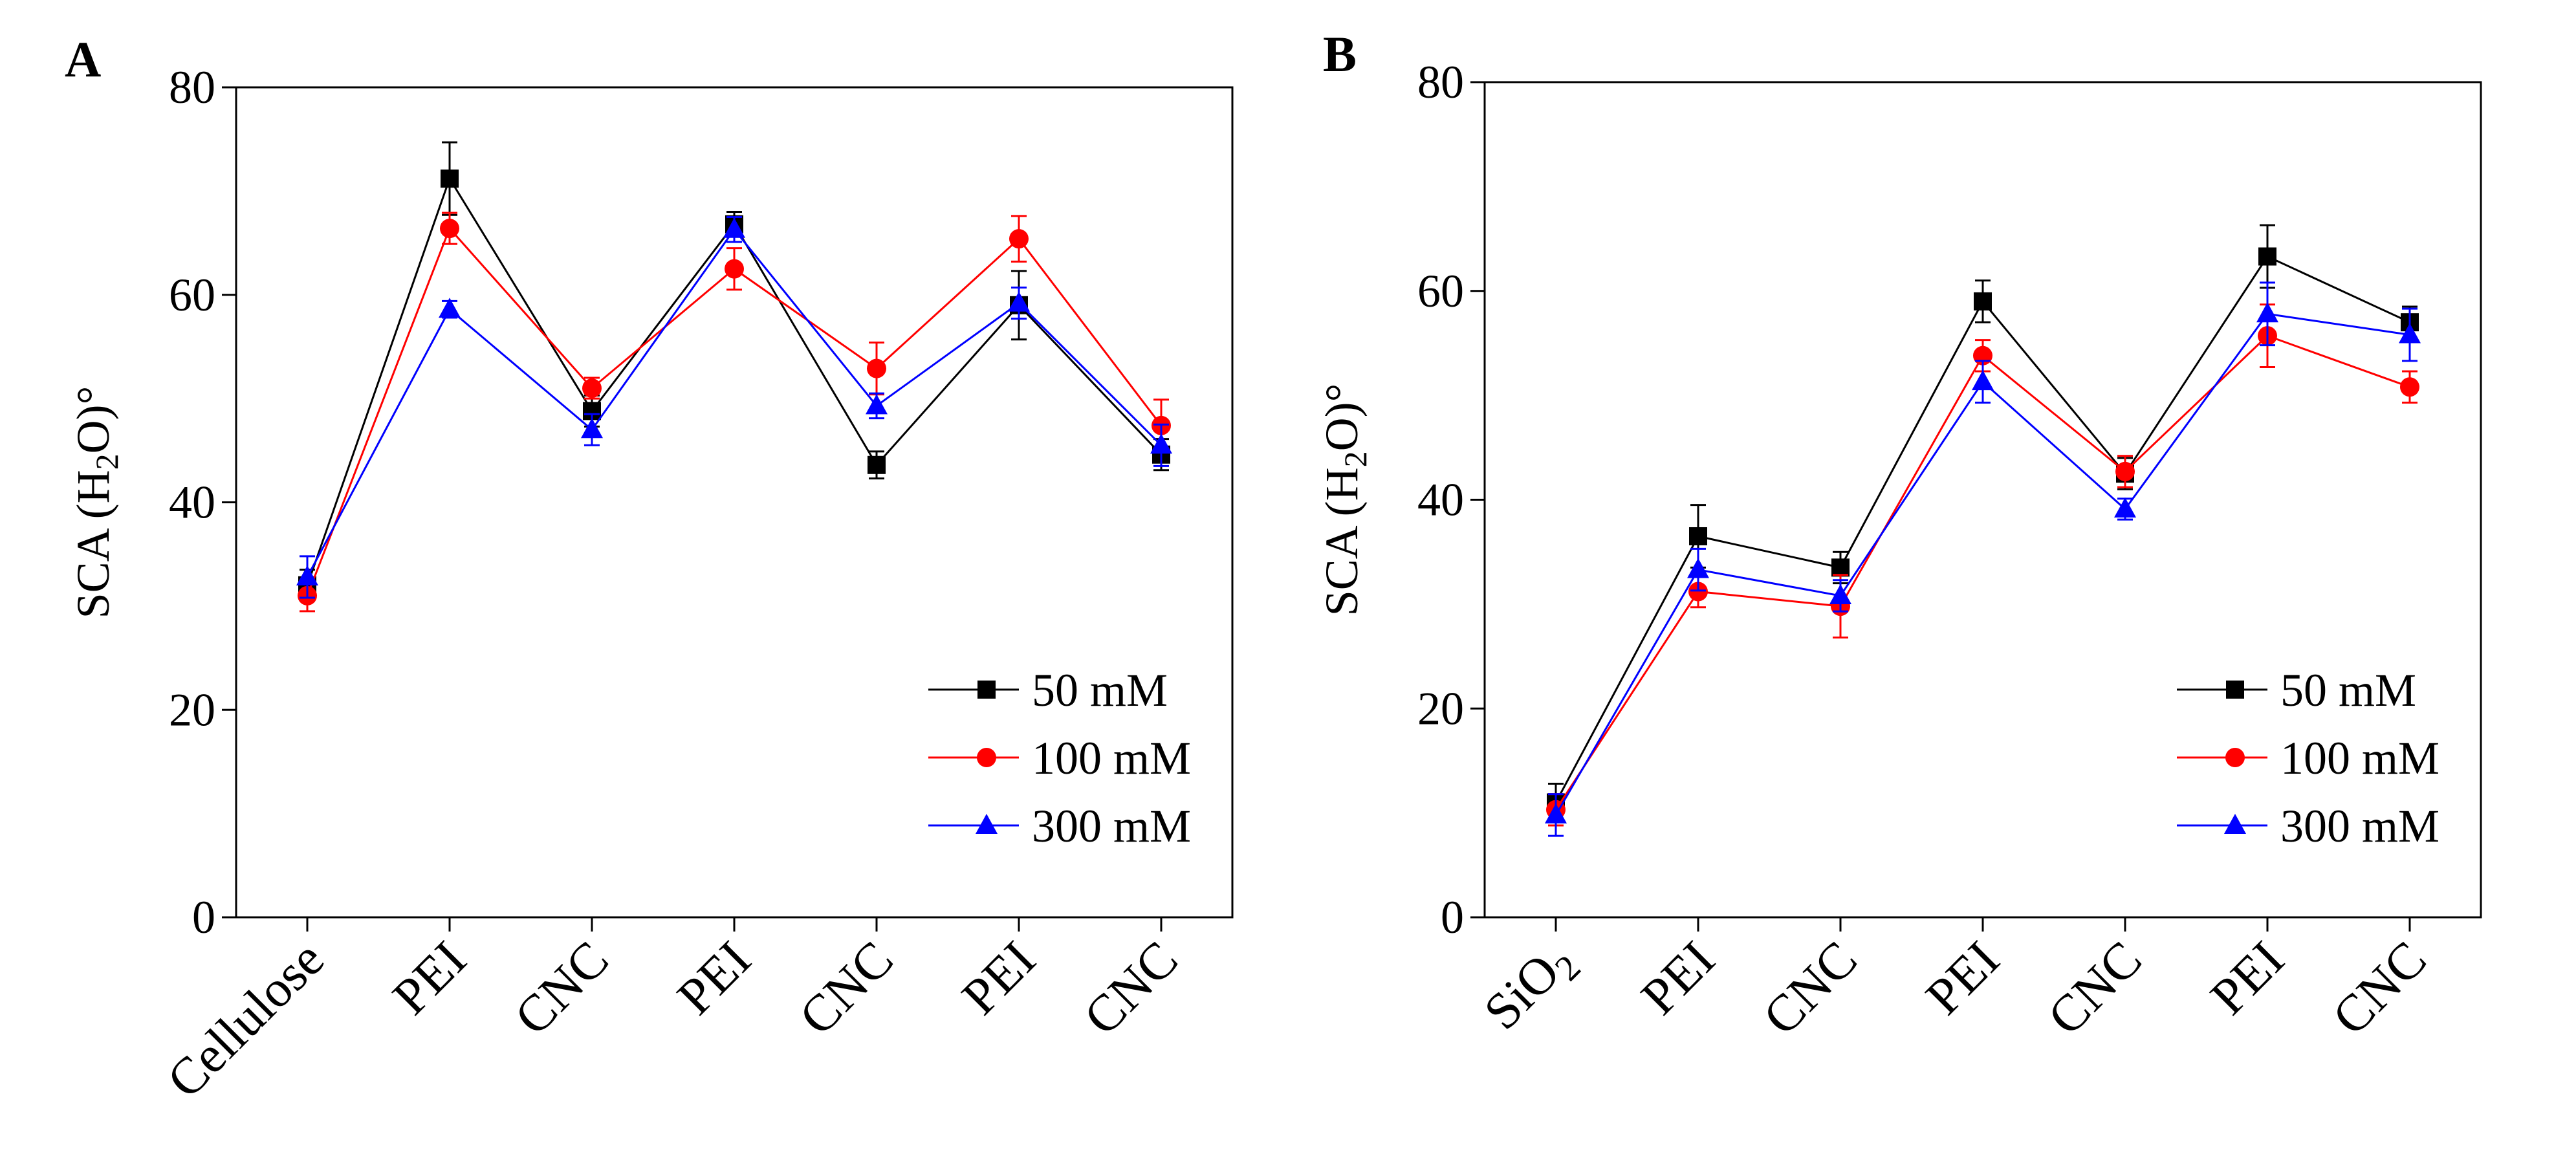 Image resolution: width=2576 pixels, height=1156 pixels. I want to click on x-tick-label: SiO2, so click(1531, 988).